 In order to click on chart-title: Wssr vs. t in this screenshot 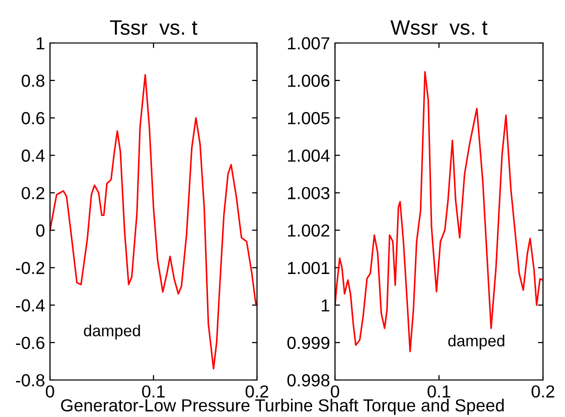, I will do `click(439, 27)`.